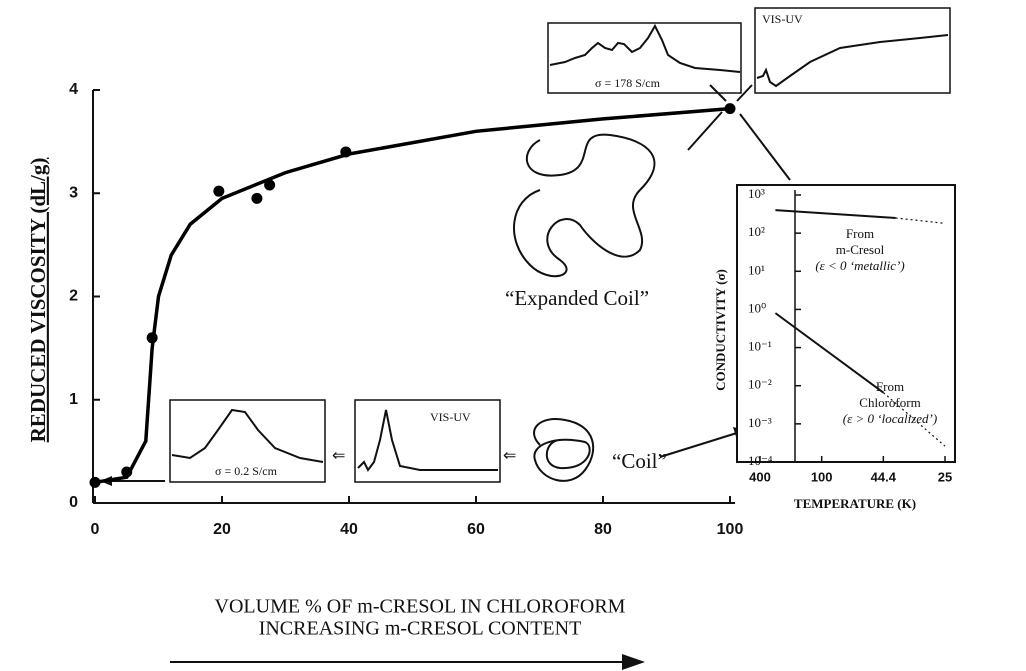 The width and height of the screenshot is (1026, 671). Describe the element at coordinates (420, 629) in the screenshot. I see `subtitle: INCREASING m-CRESOL CONTENT` at that location.